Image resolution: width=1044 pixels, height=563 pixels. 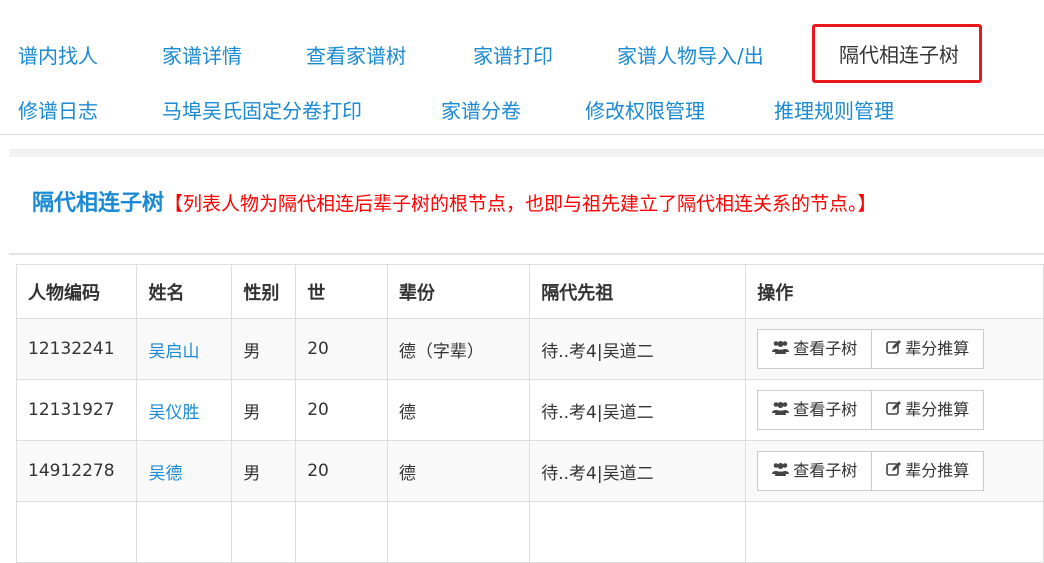 What do you see at coordinates (638, 291) in the screenshot?
I see `col-ancestor: 隔代先祖` at bounding box center [638, 291].